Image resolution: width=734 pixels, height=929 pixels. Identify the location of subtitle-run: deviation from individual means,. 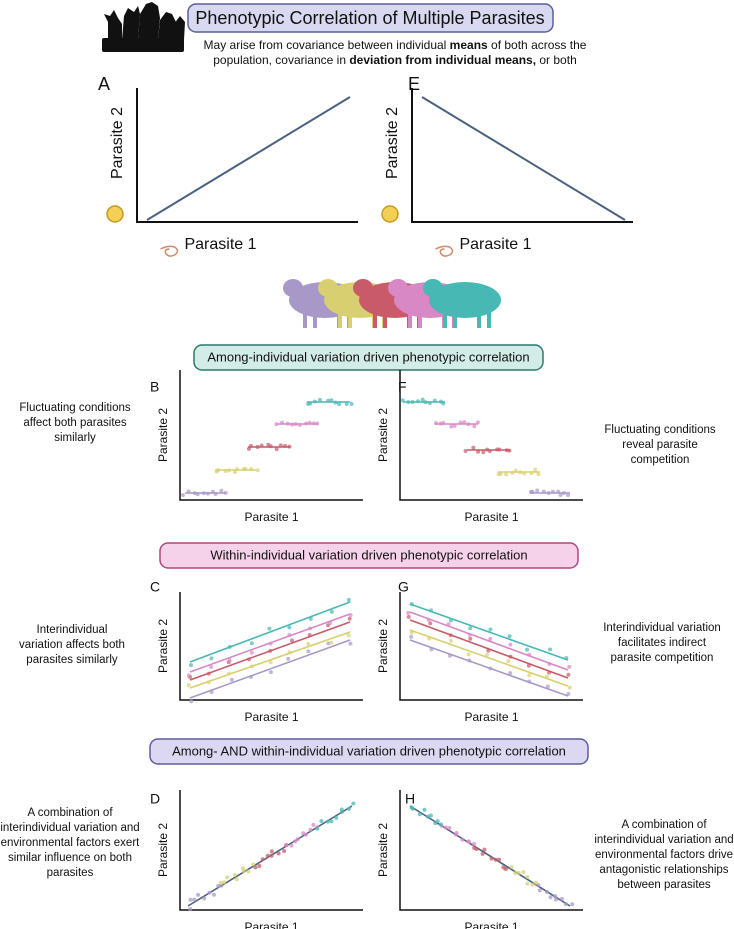
(442, 60).